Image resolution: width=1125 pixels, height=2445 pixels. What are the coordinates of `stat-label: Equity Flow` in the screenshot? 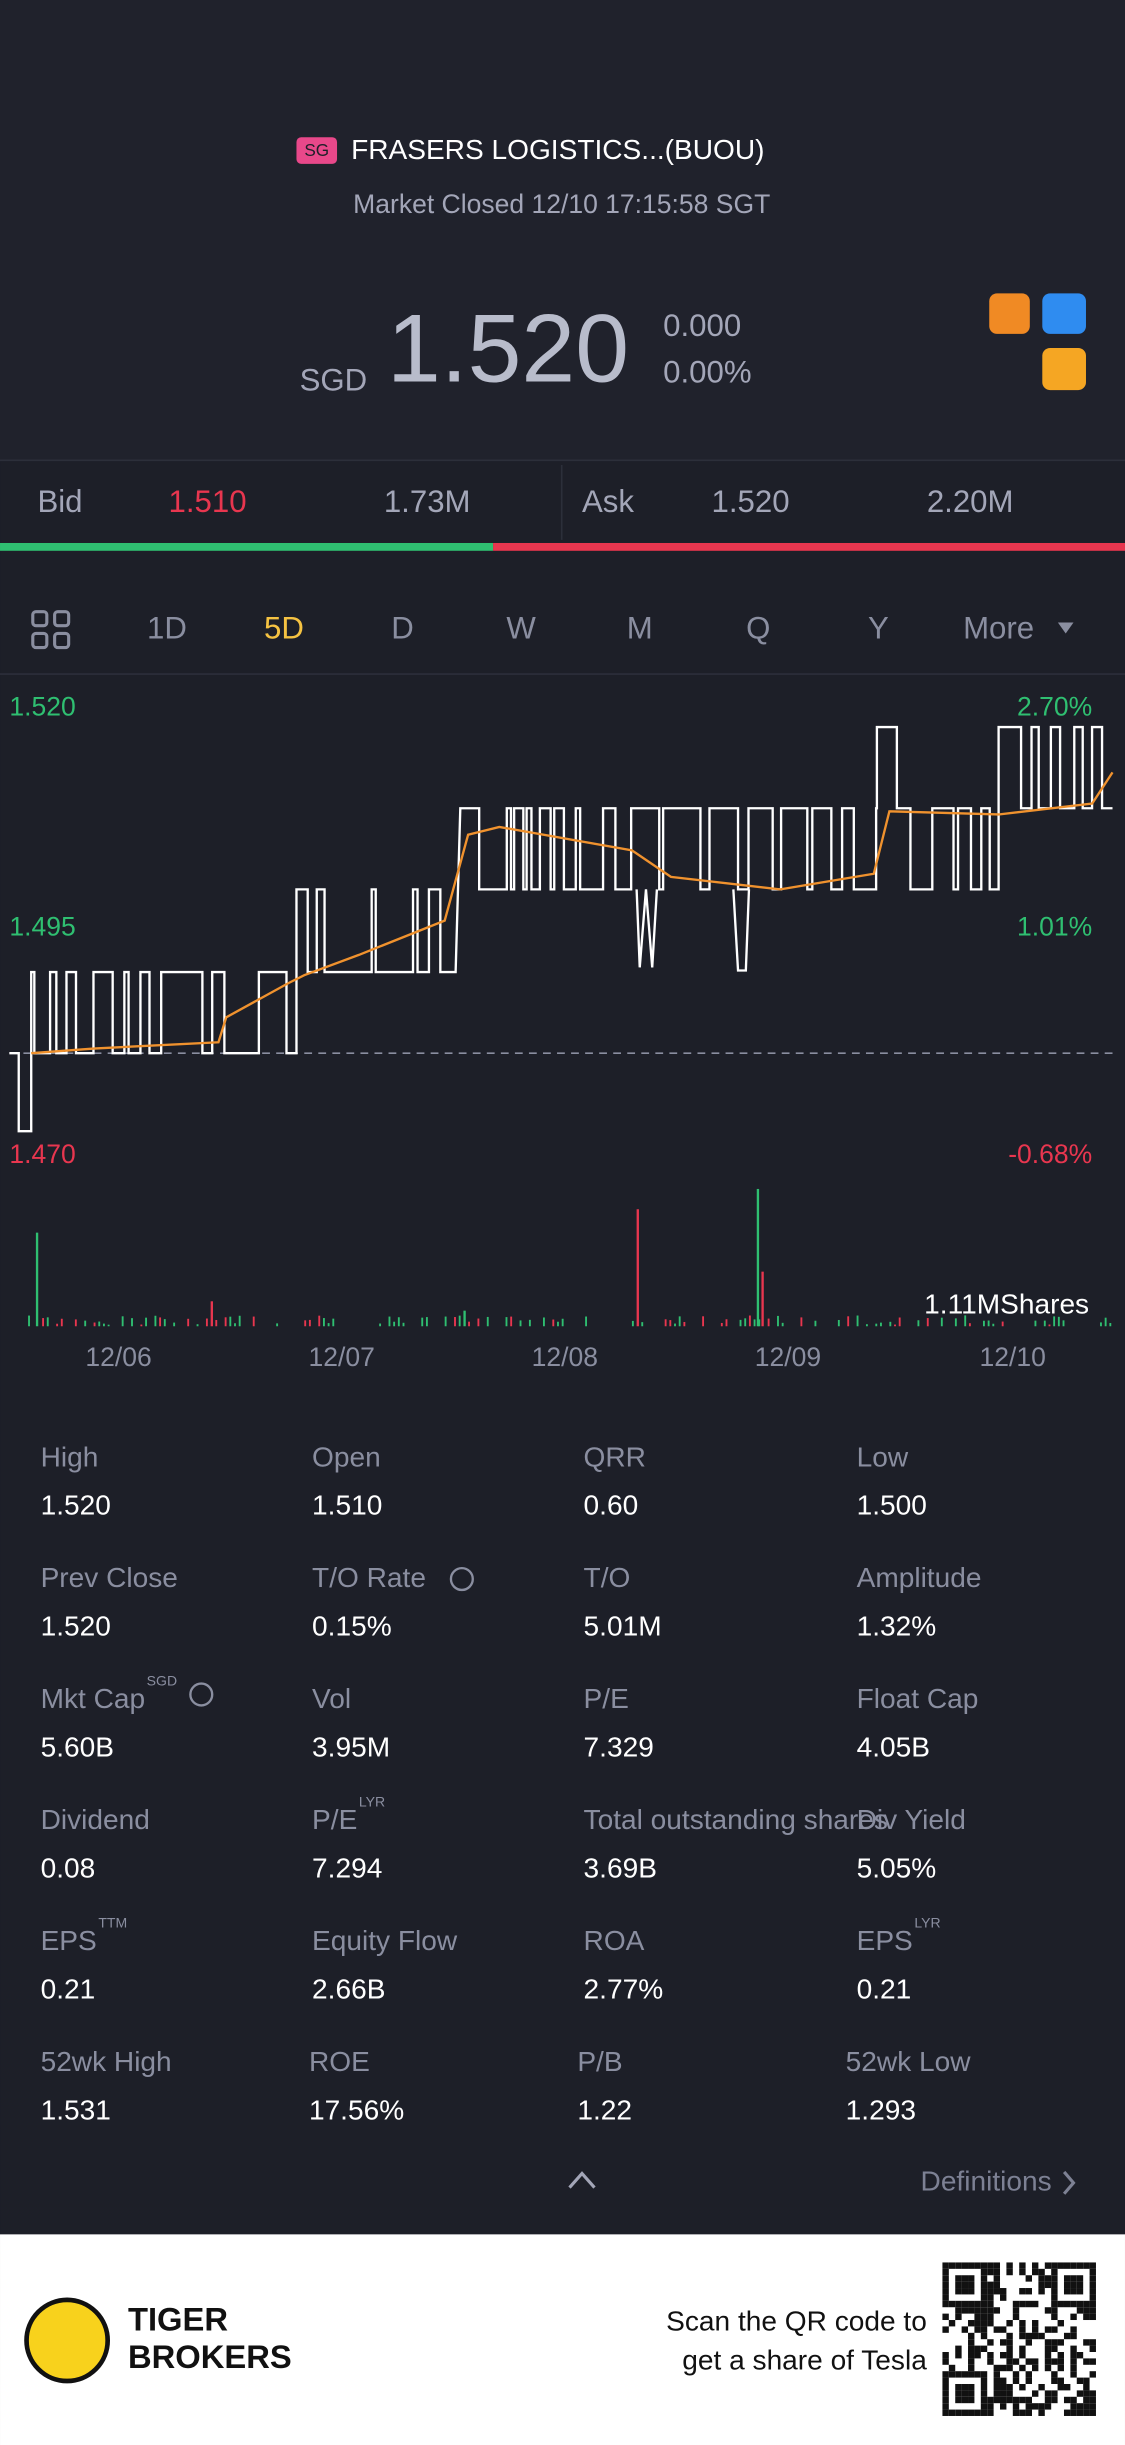 It's located at (385, 1940).